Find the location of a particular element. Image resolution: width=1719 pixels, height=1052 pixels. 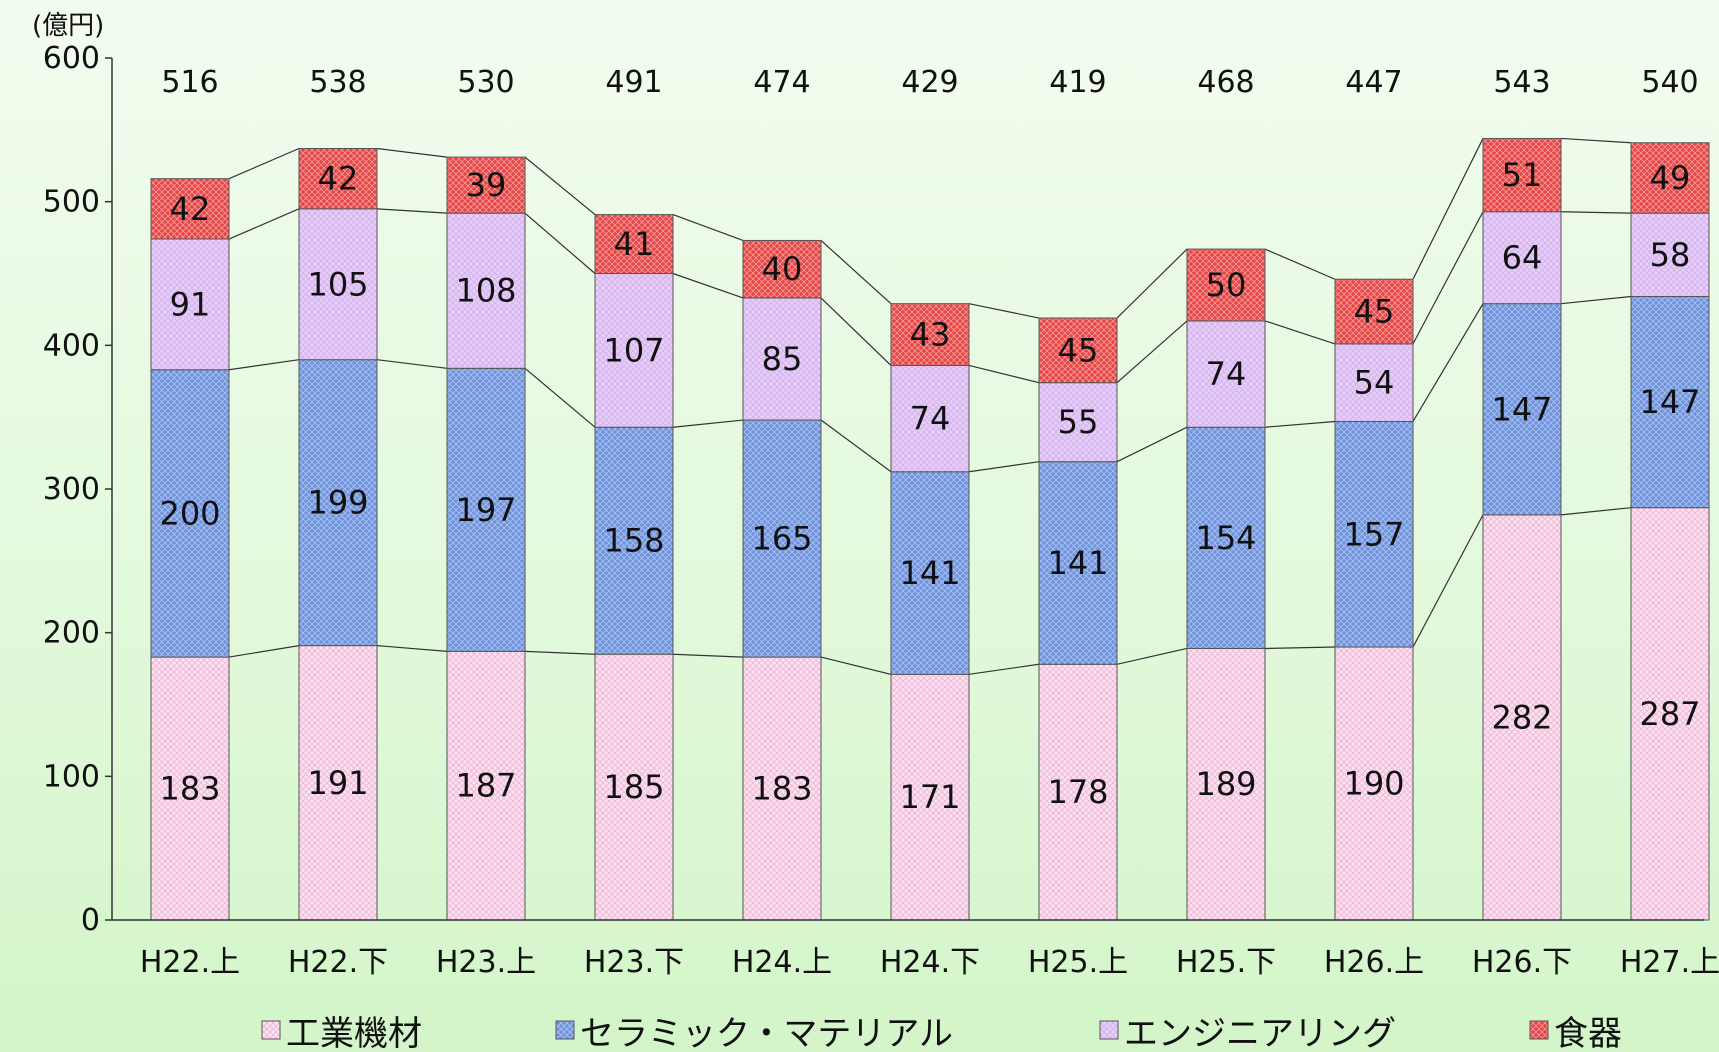

total-label: 419 is located at coordinates (1077, 82).